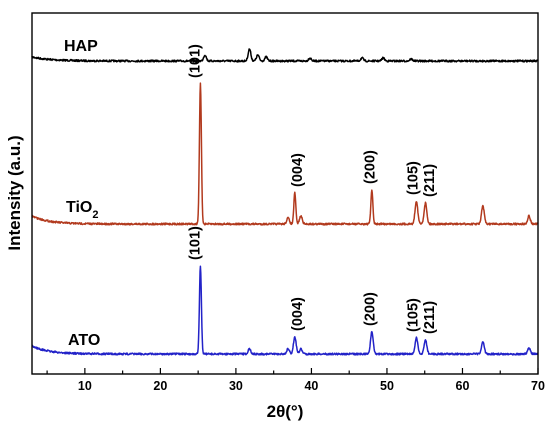  I want to click on x-axis-title: 2θ(°), so click(285, 411).